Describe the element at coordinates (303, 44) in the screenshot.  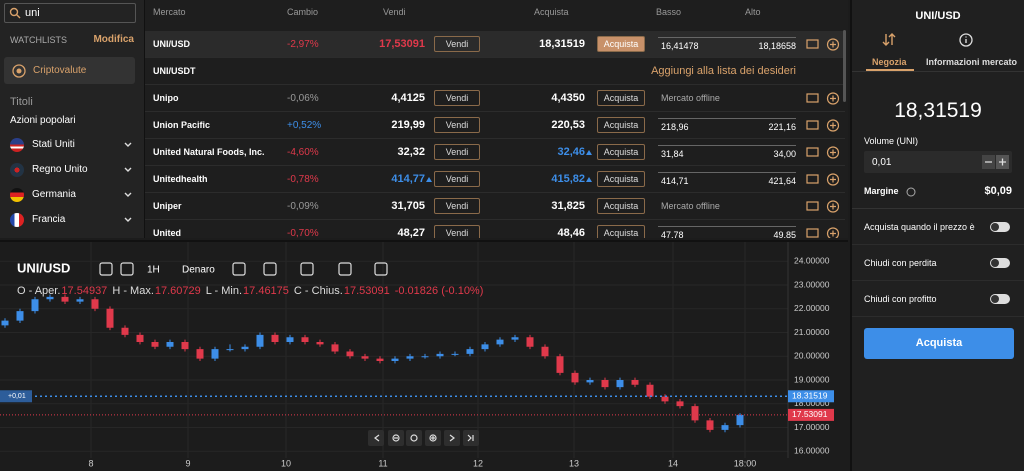
I see `change: -2,97%` at that location.